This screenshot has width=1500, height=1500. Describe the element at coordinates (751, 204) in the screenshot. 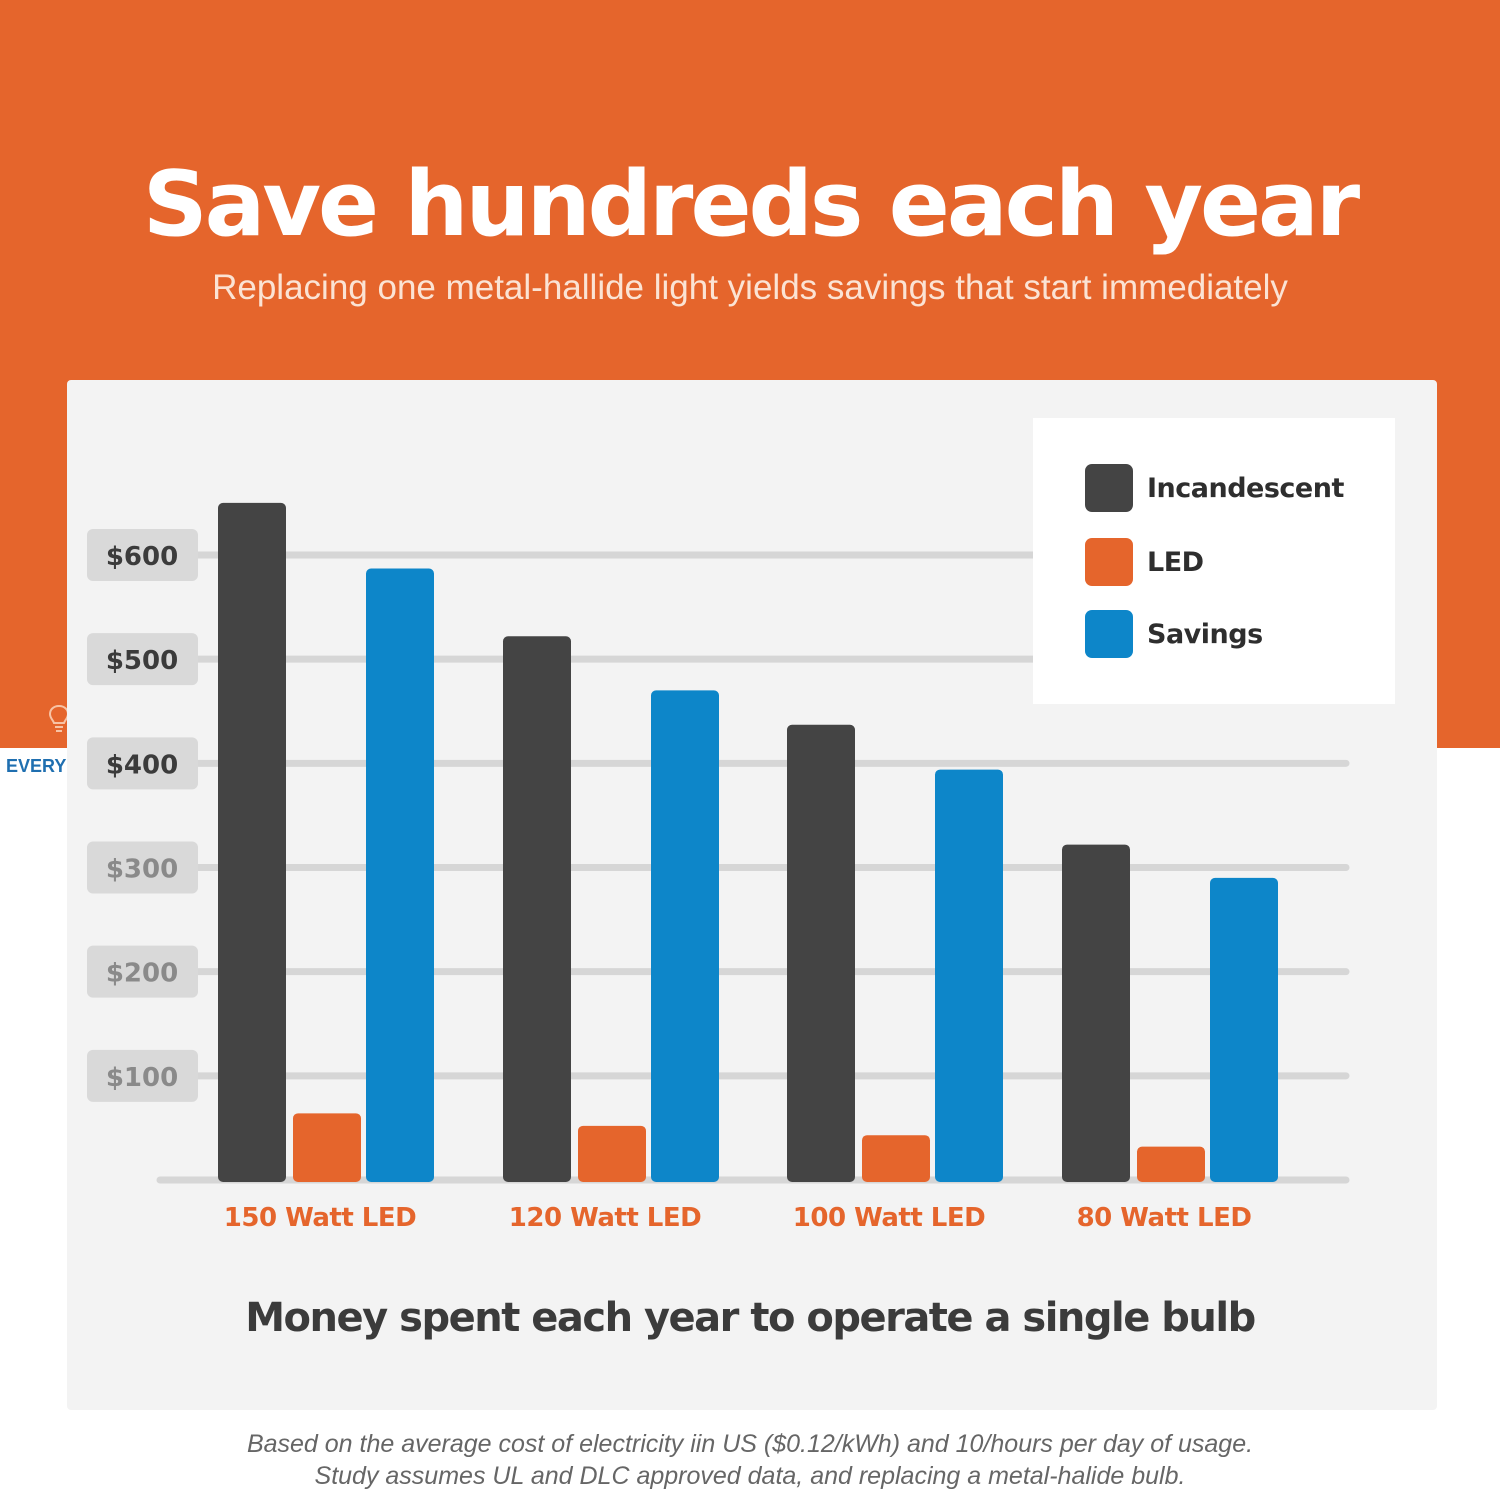

I see `page-title: Save hundreds each year` at that location.